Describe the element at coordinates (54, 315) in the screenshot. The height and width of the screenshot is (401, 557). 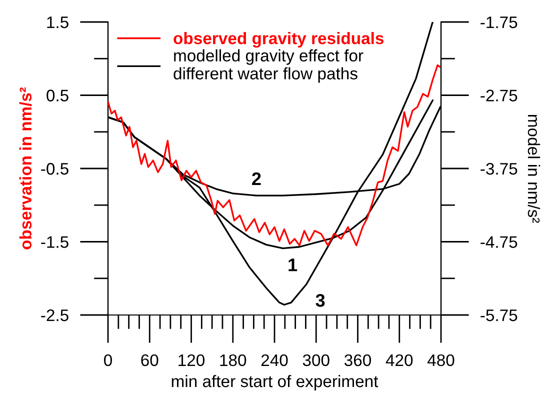
I see `y-tick-label: -2.5` at that location.